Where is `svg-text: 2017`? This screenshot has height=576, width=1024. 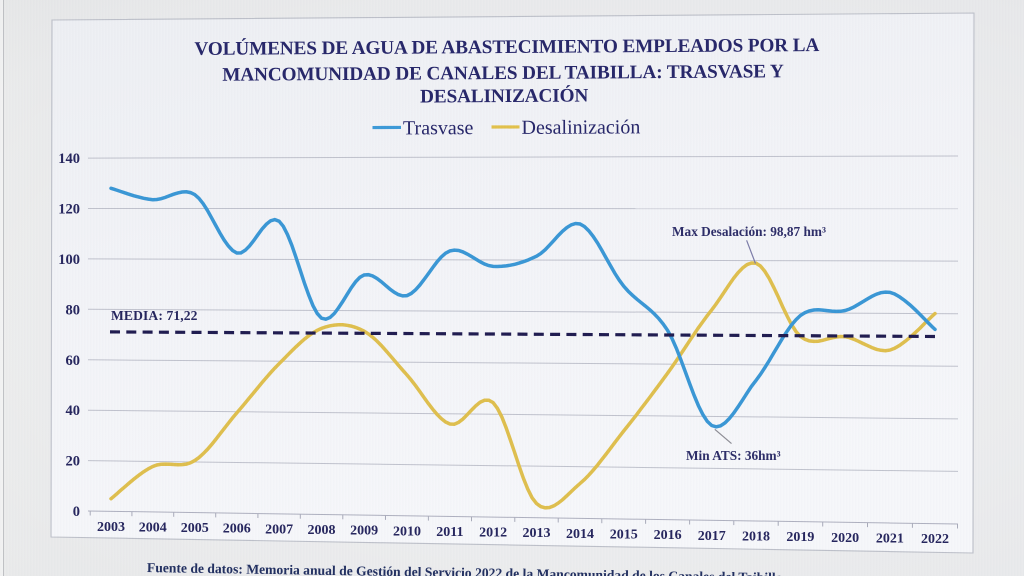 svg-text: 2017 is located at coordinates (712, 536).